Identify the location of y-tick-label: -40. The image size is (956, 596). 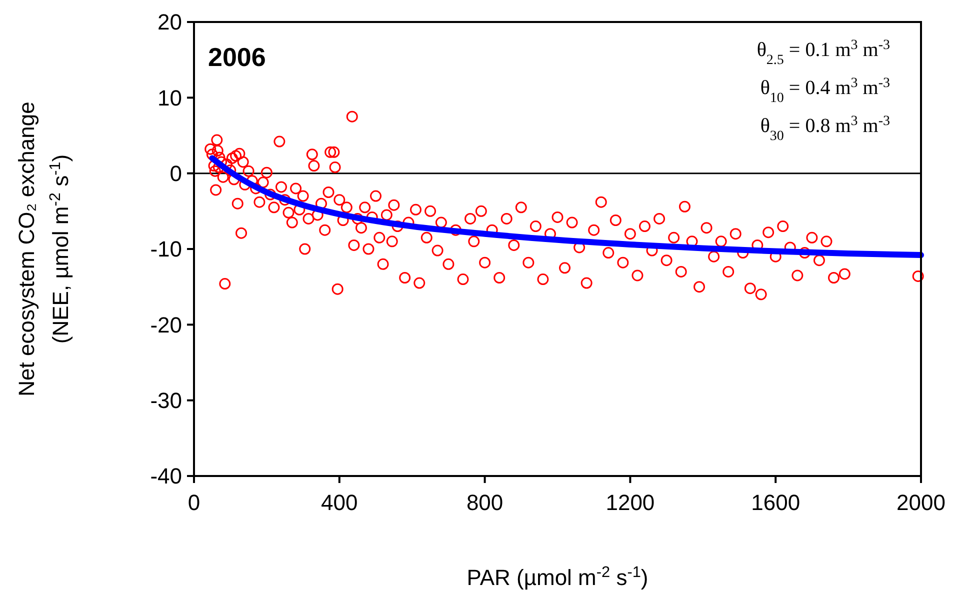
(166, 476).